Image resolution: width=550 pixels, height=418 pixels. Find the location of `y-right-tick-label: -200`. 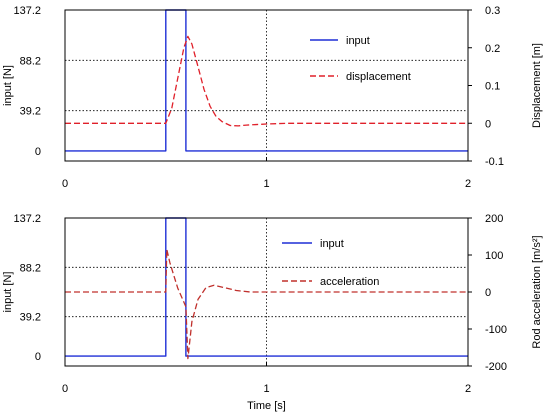

y-right-tick-label: -200 is located at coordinates (496, 367).